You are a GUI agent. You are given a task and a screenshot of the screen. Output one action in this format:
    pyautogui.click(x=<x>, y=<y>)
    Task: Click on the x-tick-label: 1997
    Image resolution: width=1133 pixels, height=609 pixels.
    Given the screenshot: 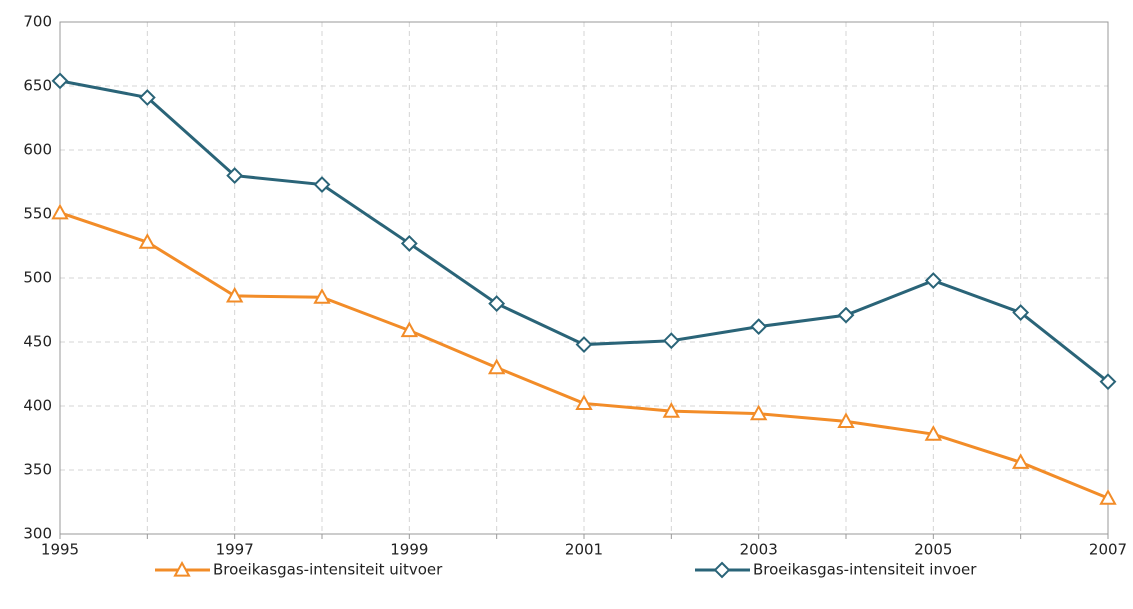 What is the action you would take?
    pyautogui.click(x=235, y=550)
    